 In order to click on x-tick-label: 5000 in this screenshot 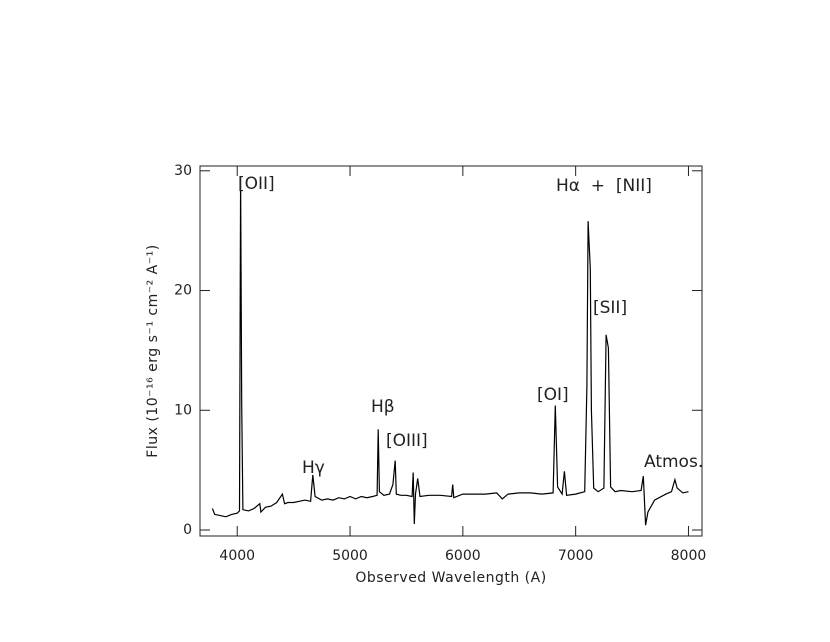, I will do `click(350, 556)`.